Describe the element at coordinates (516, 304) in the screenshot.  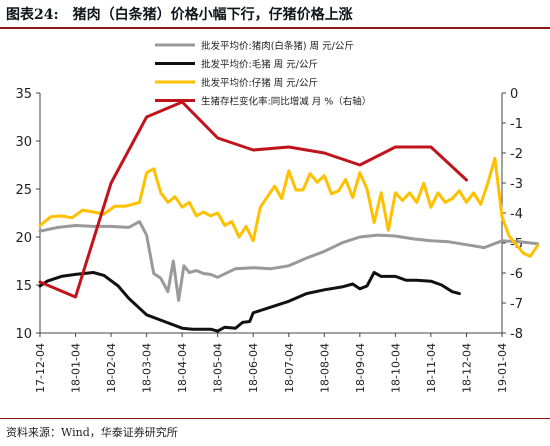
I see `right-y-tick-label: -7` at that location.